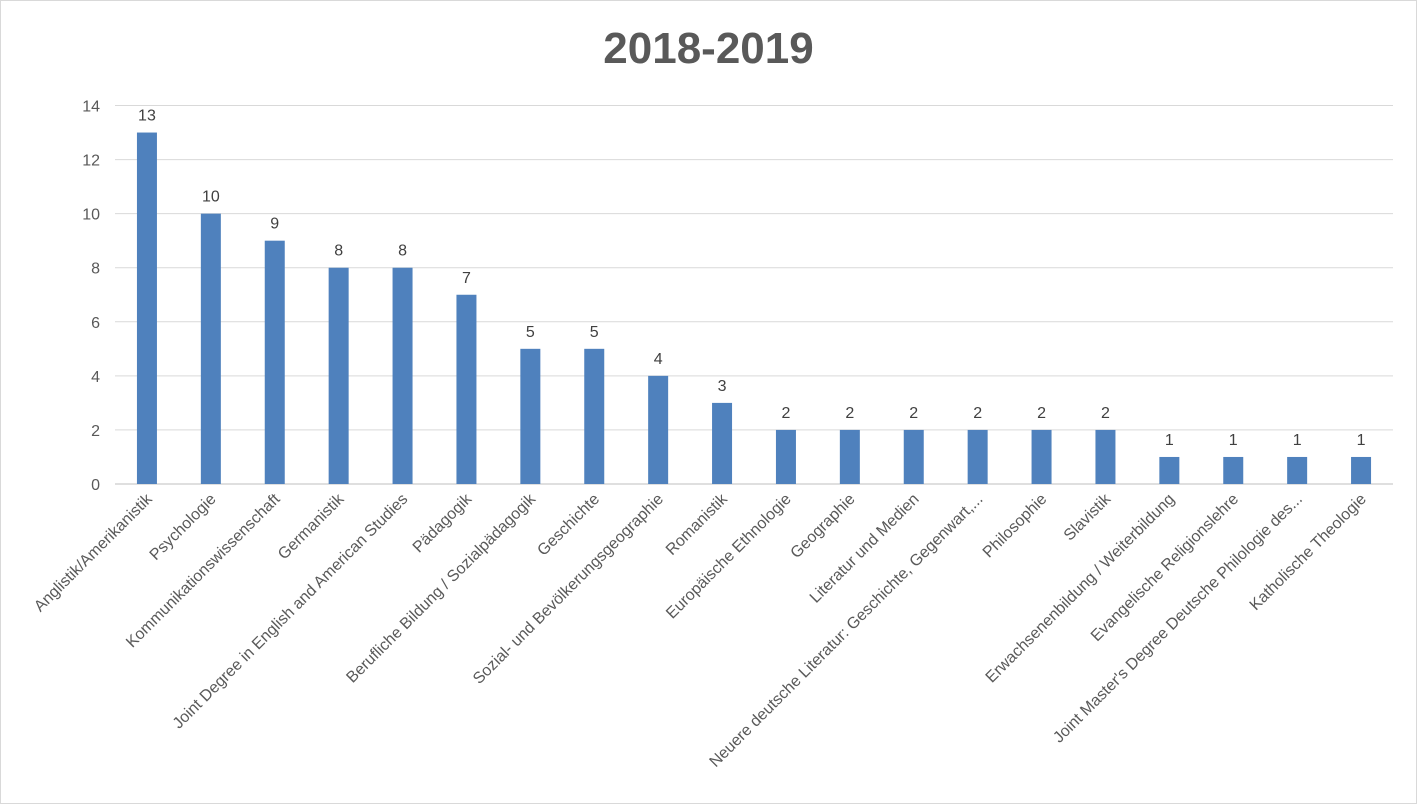 This screenshot has height=804, width=1417. Describe the element at coordinates (865, 549) in the screenshot. I see `x-tick-label: Literatur und Medien` at that location.